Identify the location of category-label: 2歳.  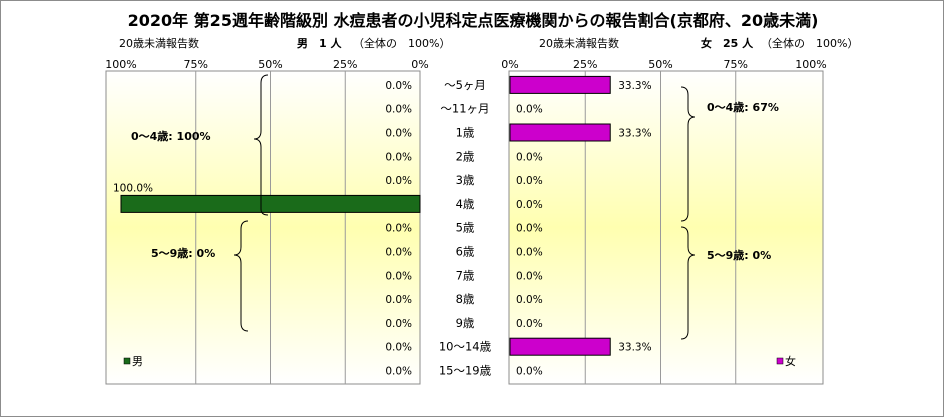
(465, 156).